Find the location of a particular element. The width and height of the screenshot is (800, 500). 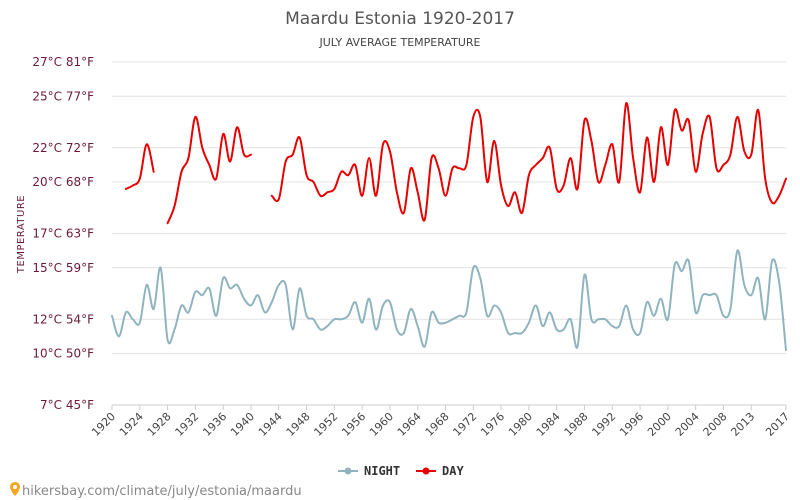

legend-day-marker is located at coordinates (426, 471).